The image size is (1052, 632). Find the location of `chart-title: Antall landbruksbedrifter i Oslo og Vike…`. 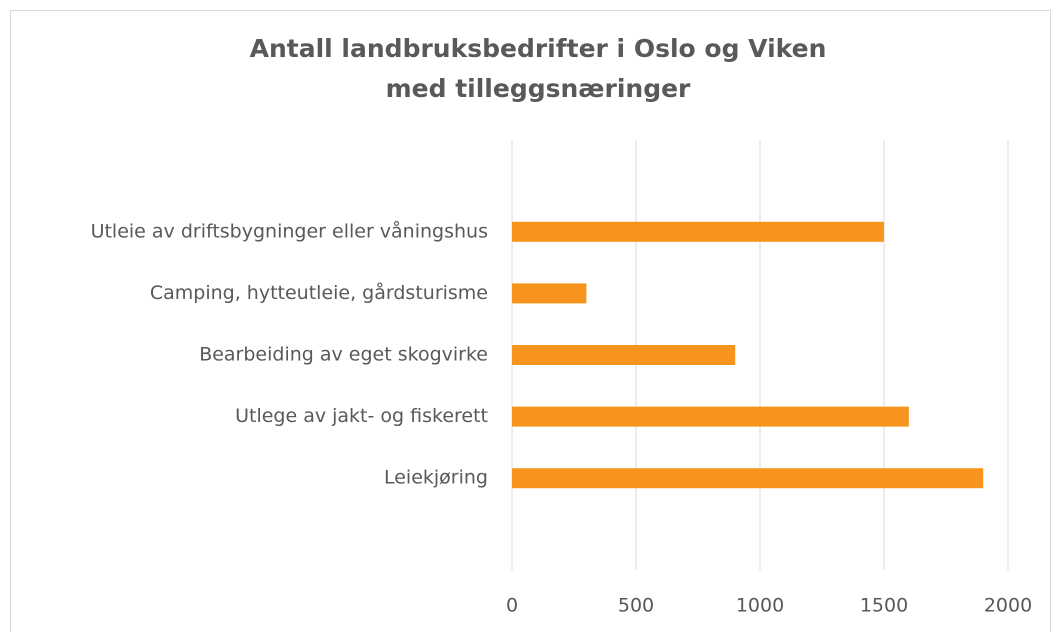

chart-title: Antall landbruksbedrifter i Oslo og Vike… is located at coordinates (538, 48).